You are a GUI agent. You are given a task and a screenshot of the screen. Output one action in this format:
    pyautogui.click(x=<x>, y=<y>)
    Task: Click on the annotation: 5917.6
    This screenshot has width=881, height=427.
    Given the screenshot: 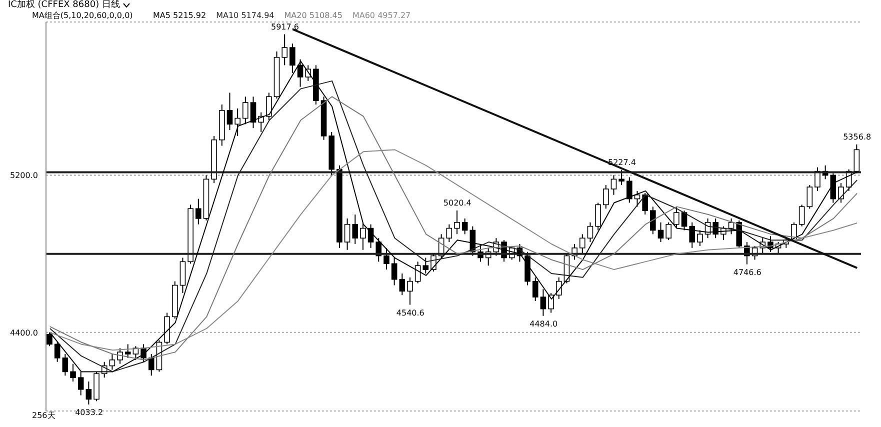 What is the action you would take?
    pyautogui.click(x=285, y=27)
    